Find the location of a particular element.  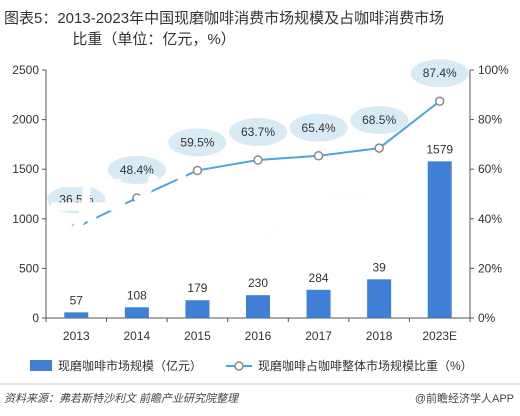

title-line-1: 图表5：2013-2023年中国现磨咖啡消费市场规模及占咖啡消费市场 is located at coordinates (224, 18).